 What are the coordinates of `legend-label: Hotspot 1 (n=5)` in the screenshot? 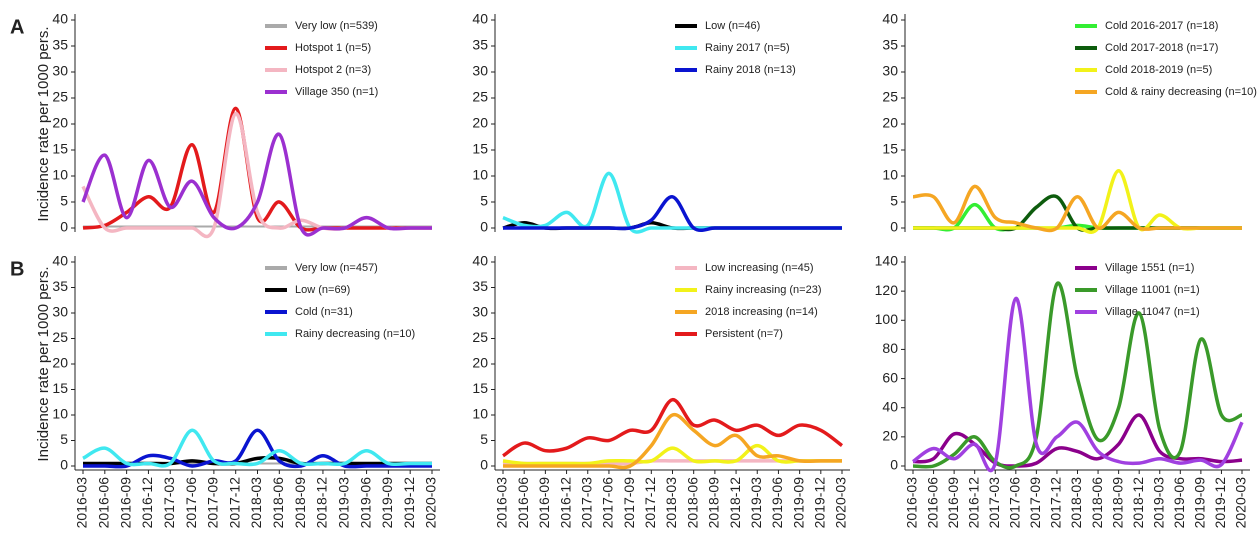 It's located at (333, 48).